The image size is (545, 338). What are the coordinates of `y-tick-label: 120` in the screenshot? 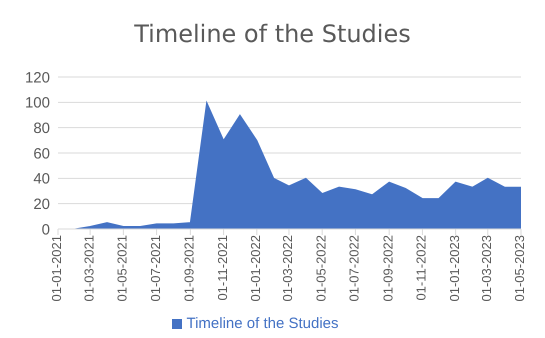 It's located at (37, 77).